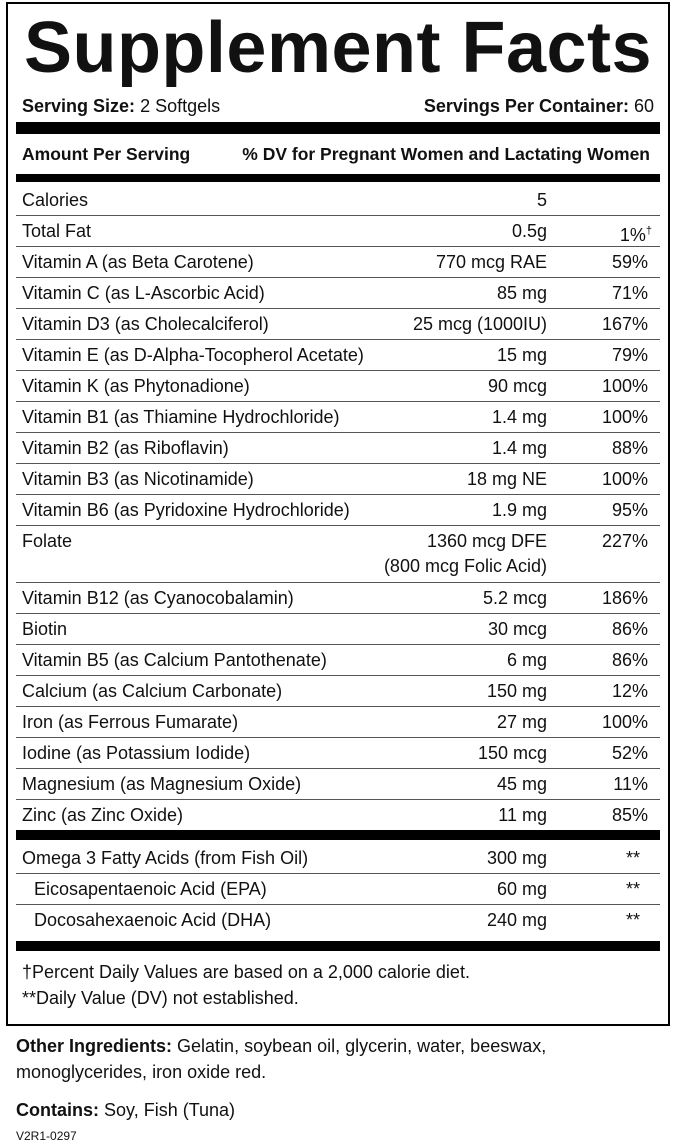 This screenshot has height=1147, width=679. What do you see at coordinates (338, 293) in the screenshot?
I see `nutrient-row: Vitamin C (as L-Ascorbic Acid) 85 mg 71%` at bounding box center [338, 293].